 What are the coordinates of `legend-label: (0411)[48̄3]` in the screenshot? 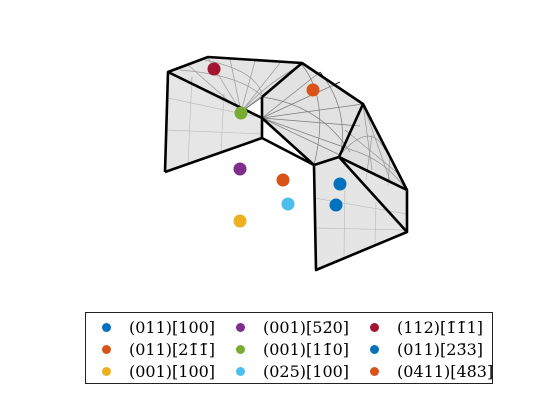 It's located at (445, 371).